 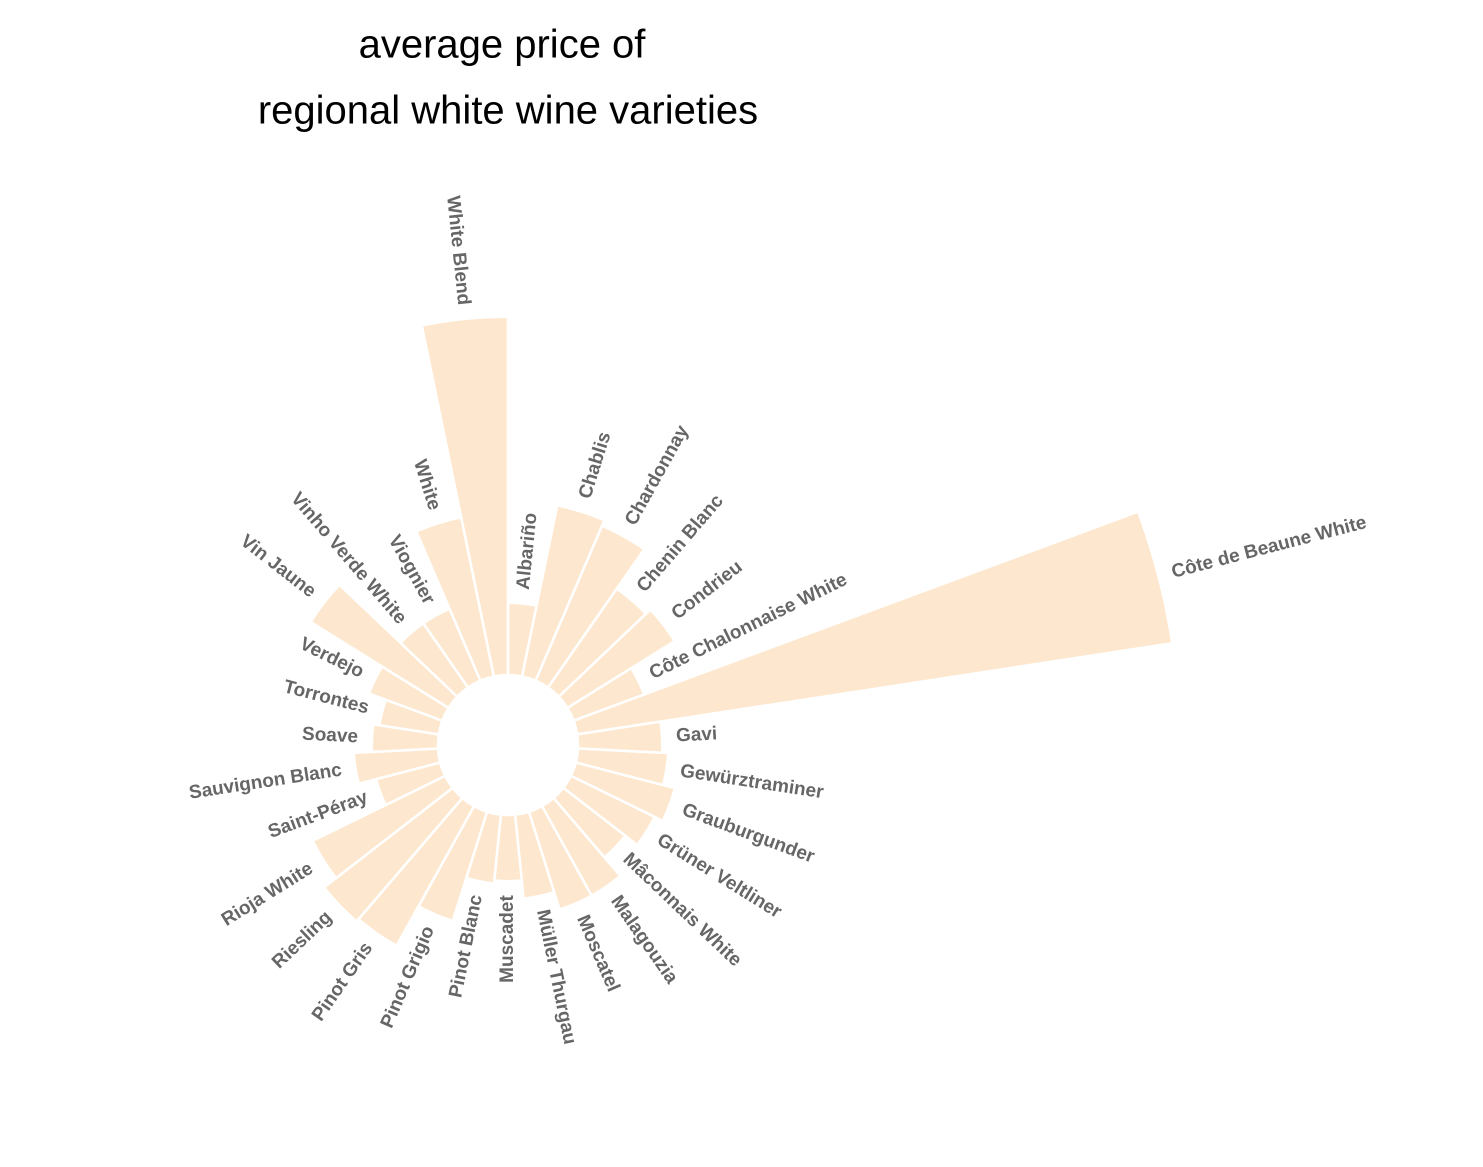 What do you see at coordinates (266, 782) in the screenshot?
I see `category-label: Sauvignon Blanc` at bounding box center [266, 782].